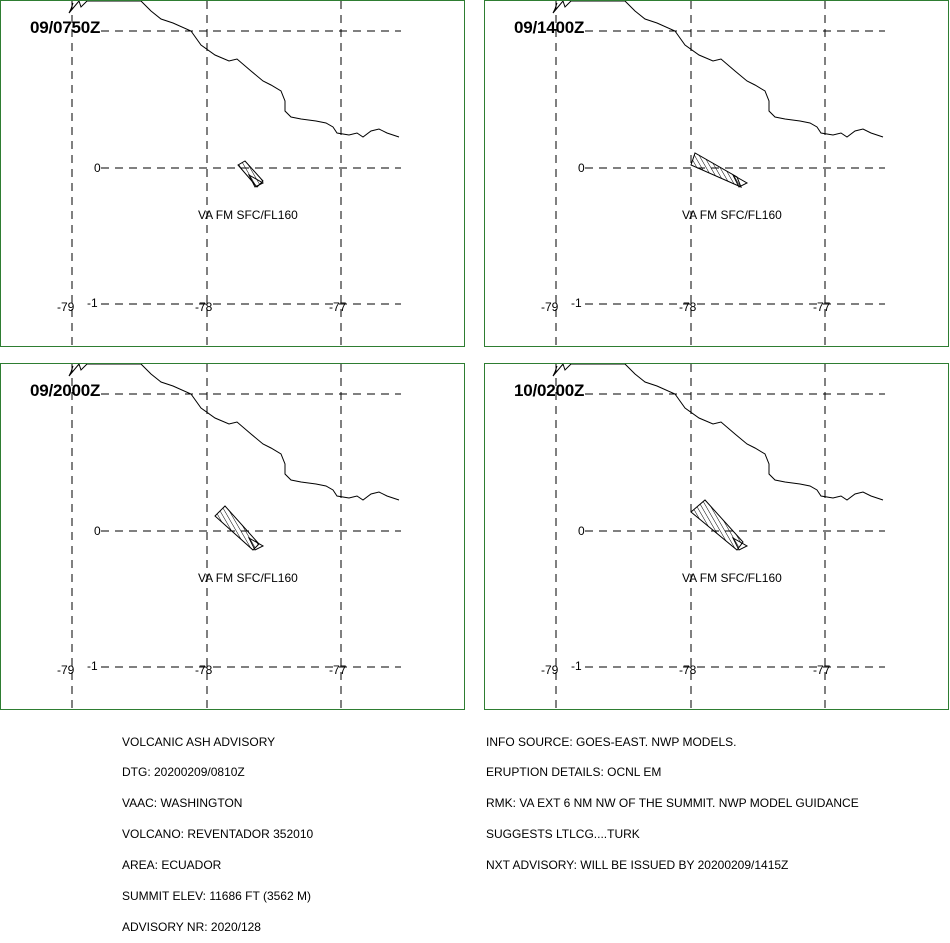 Image resolution: width=950 pixels, height=943 pixels. Describe the element at coordinates (183, 772) in the screenshot. I see `advisory-line: DTG: 20200209/0810Z` at that location.